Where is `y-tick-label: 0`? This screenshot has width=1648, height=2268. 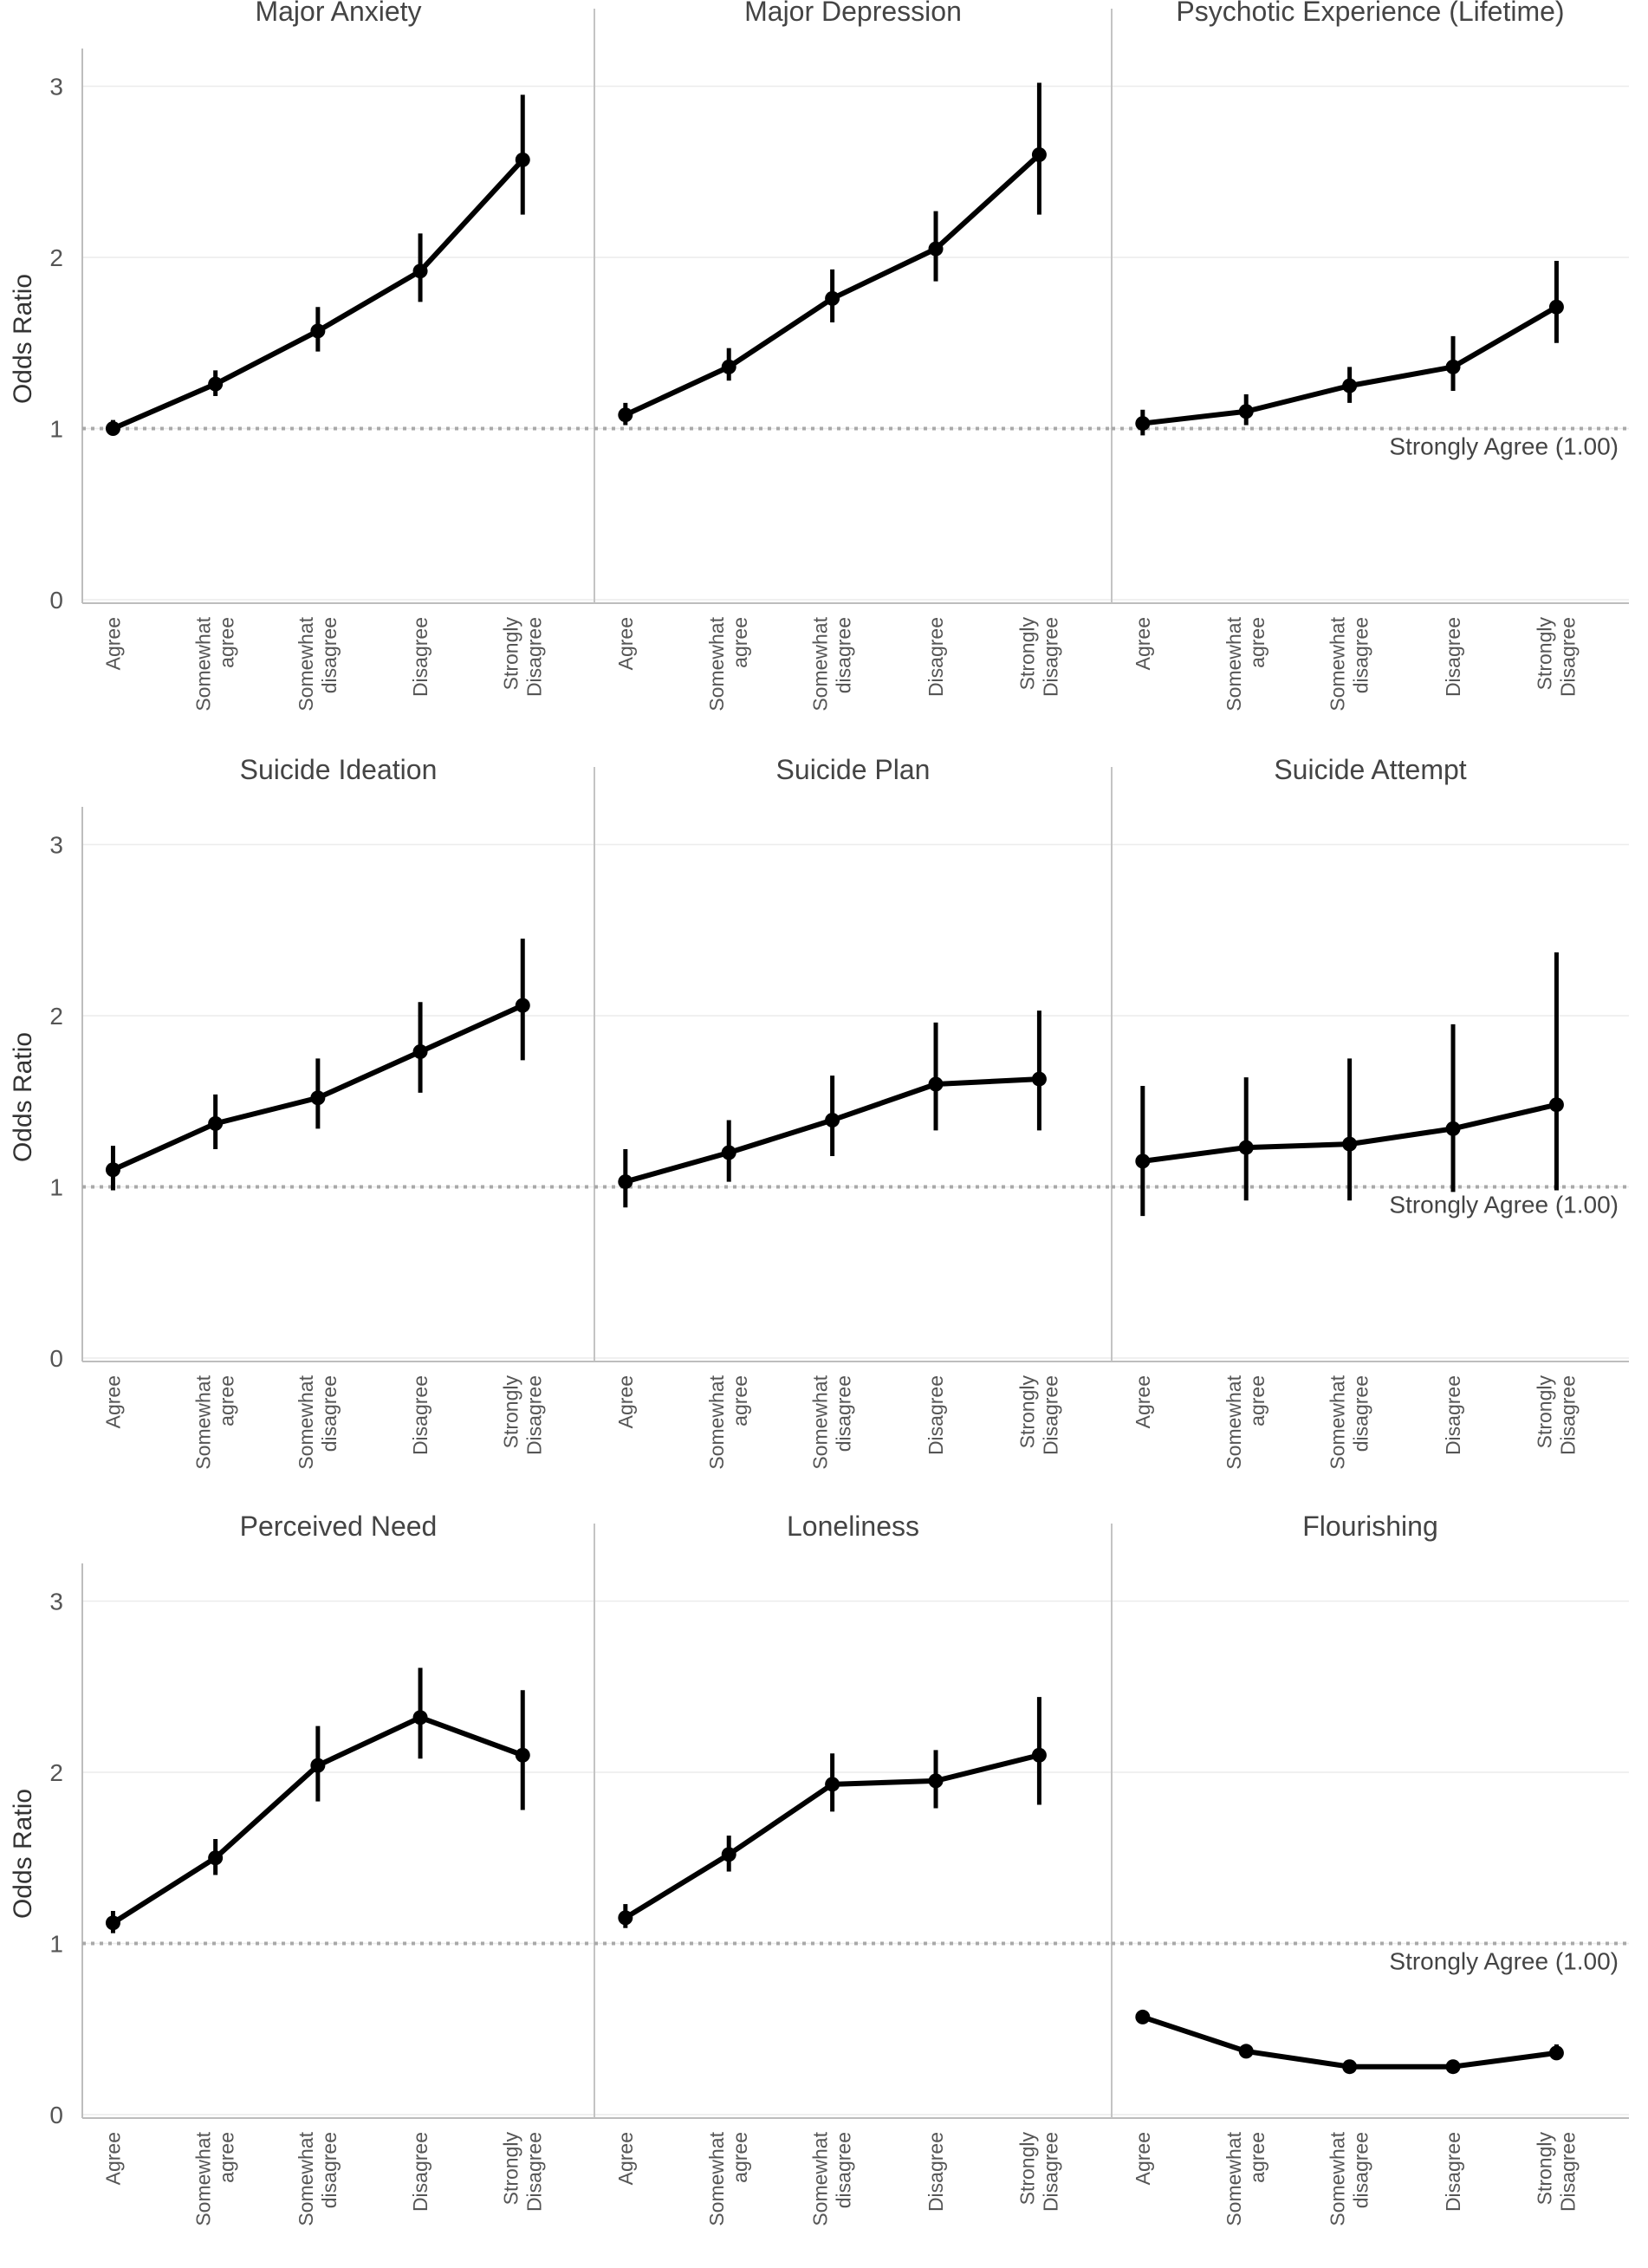
y-tick-label: 0 is located at coordinates (56, 2115).